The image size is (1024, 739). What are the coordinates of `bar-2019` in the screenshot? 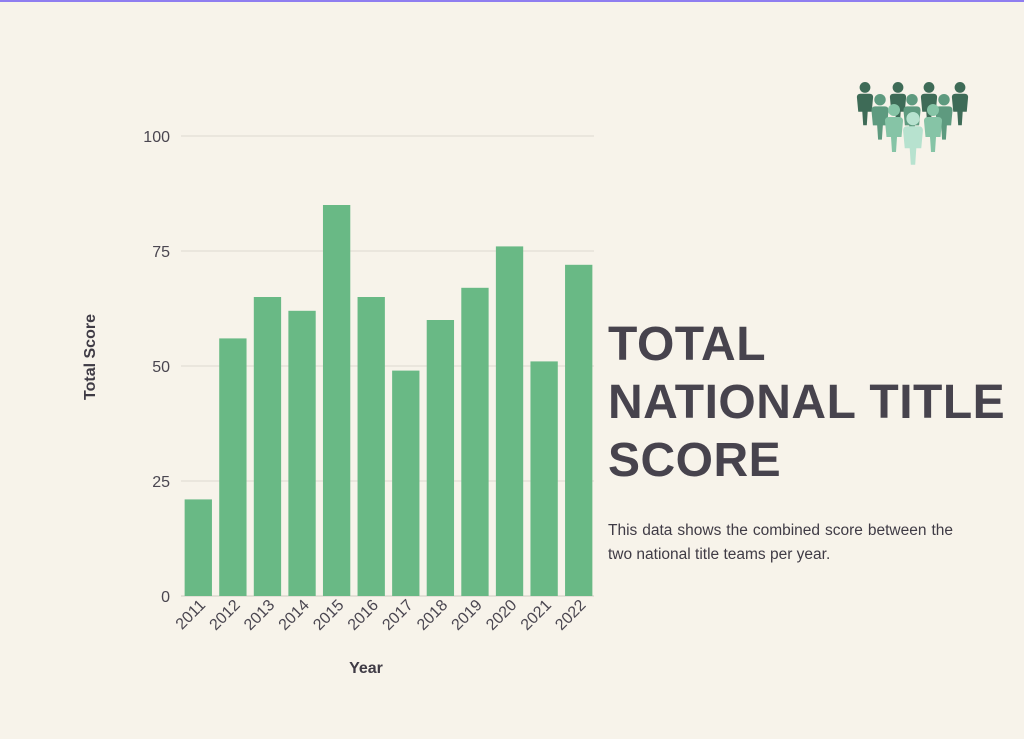 It's located at (475, 441).